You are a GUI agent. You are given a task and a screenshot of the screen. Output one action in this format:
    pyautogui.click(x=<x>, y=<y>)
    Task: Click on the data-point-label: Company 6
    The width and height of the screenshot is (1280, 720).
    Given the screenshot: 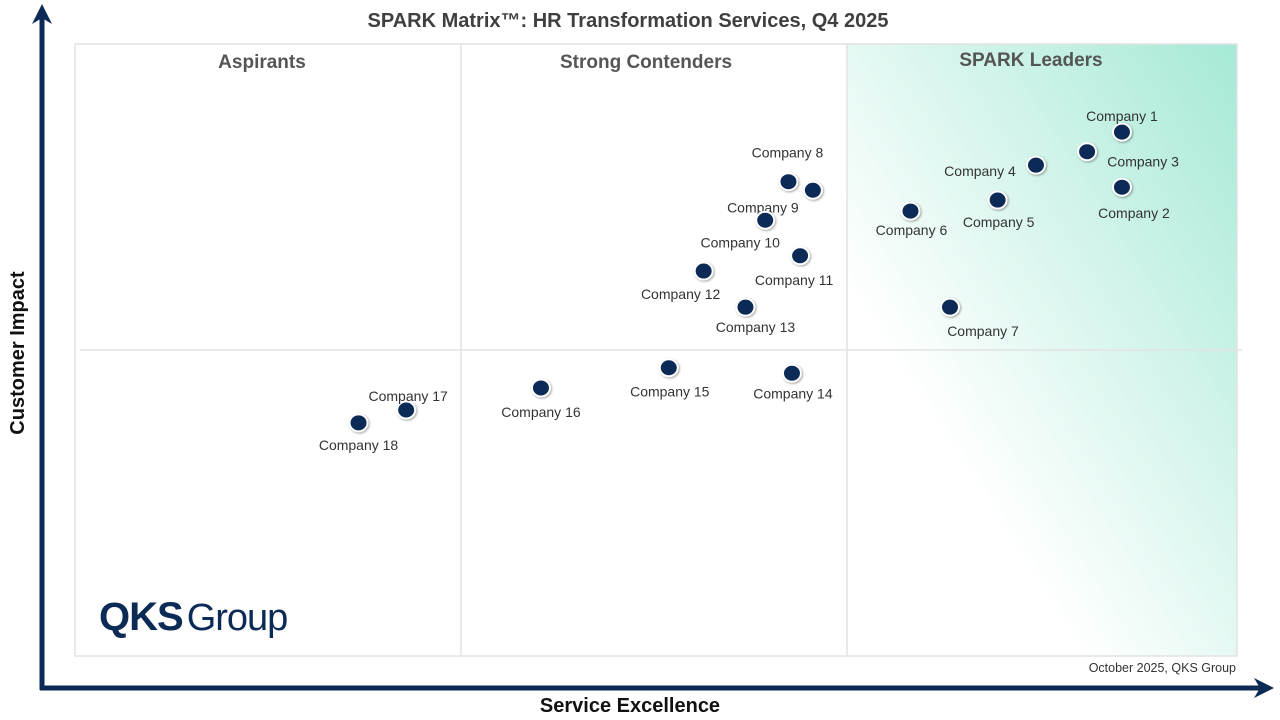 What is the action you would take?
    pyautogui.click(x=912, y=230)
    